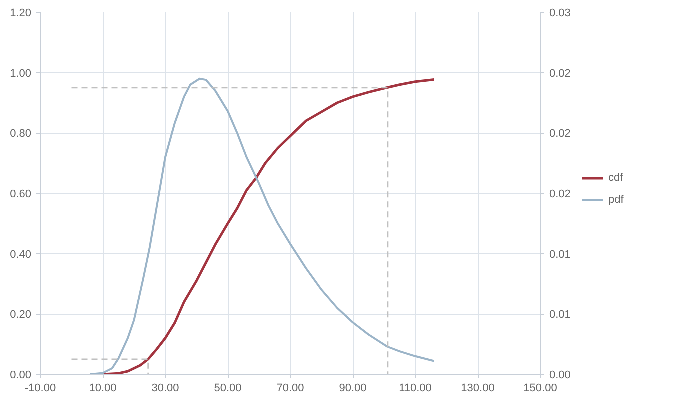 The width and height of the screenshot is (674, 408). What do you see at coordinates (228, 388) in the screenshot?
I see `x-tick-label: 50.00` at bounding box center [228, 388].